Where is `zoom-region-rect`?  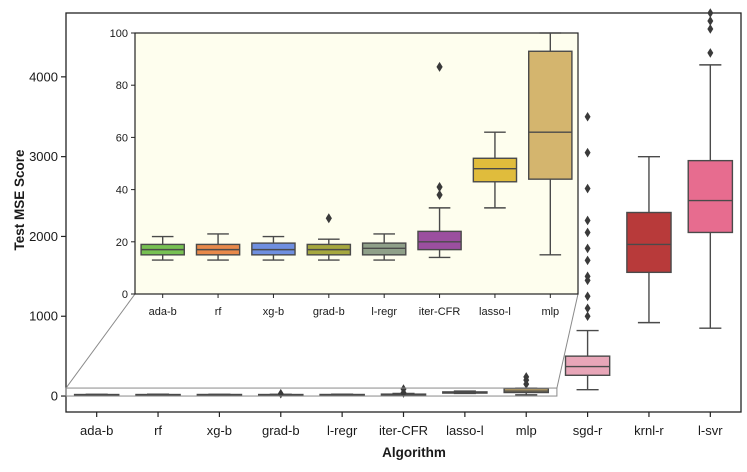
zoom-region-rect is located at coordinates (311, 392).